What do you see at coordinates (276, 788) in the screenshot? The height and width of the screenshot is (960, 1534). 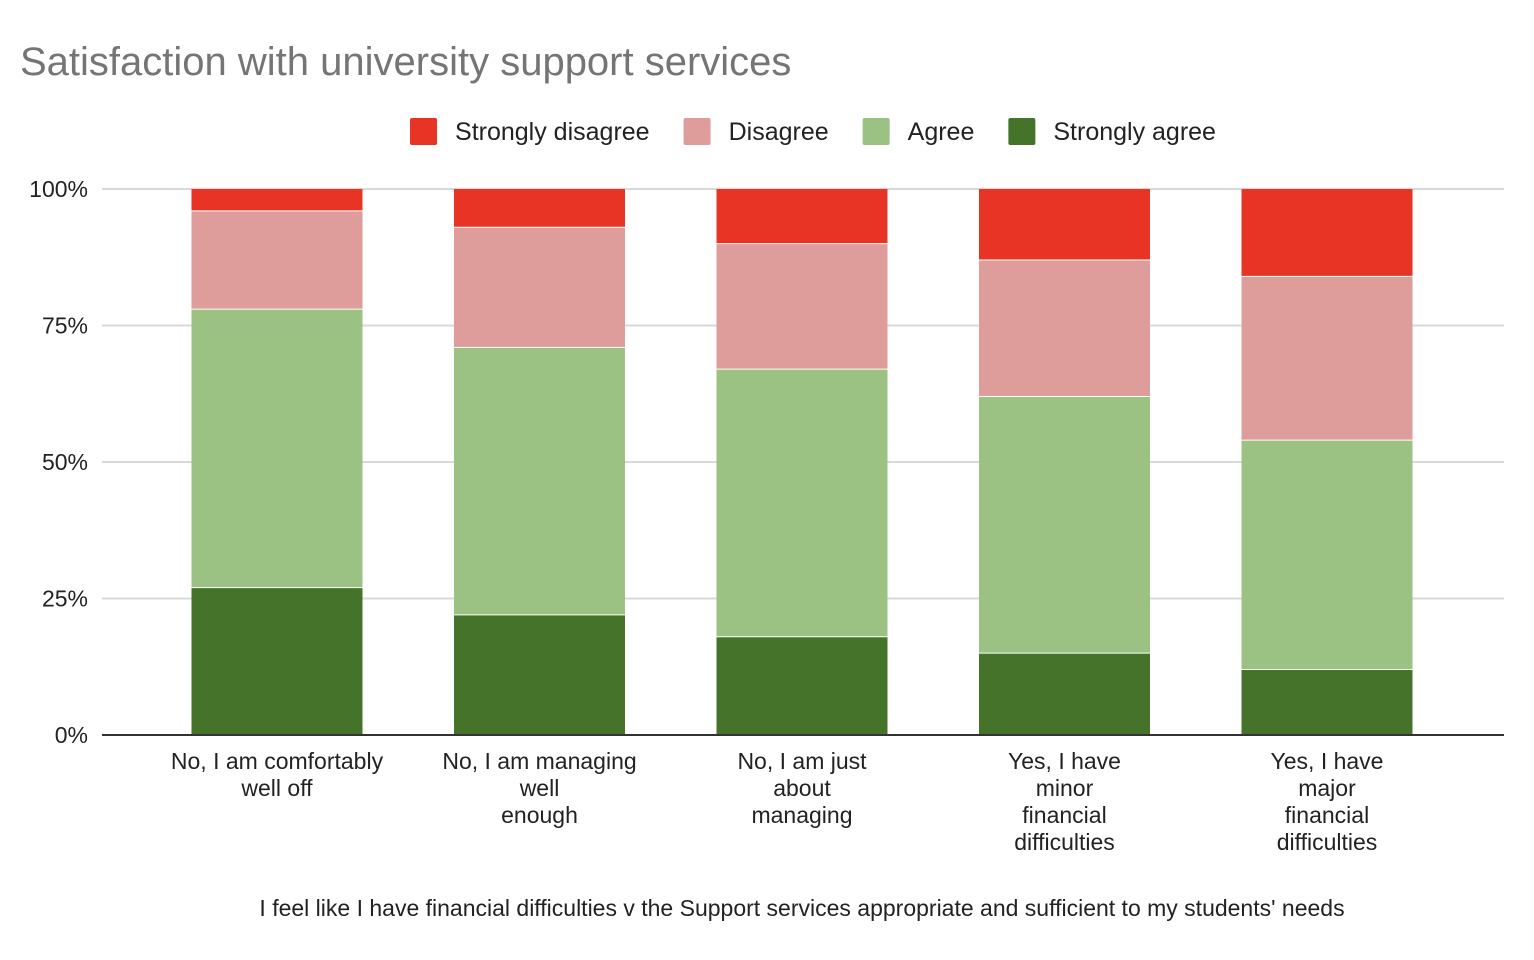 I see `x-tick-label-line: well off` at bounding box center [276, 788].